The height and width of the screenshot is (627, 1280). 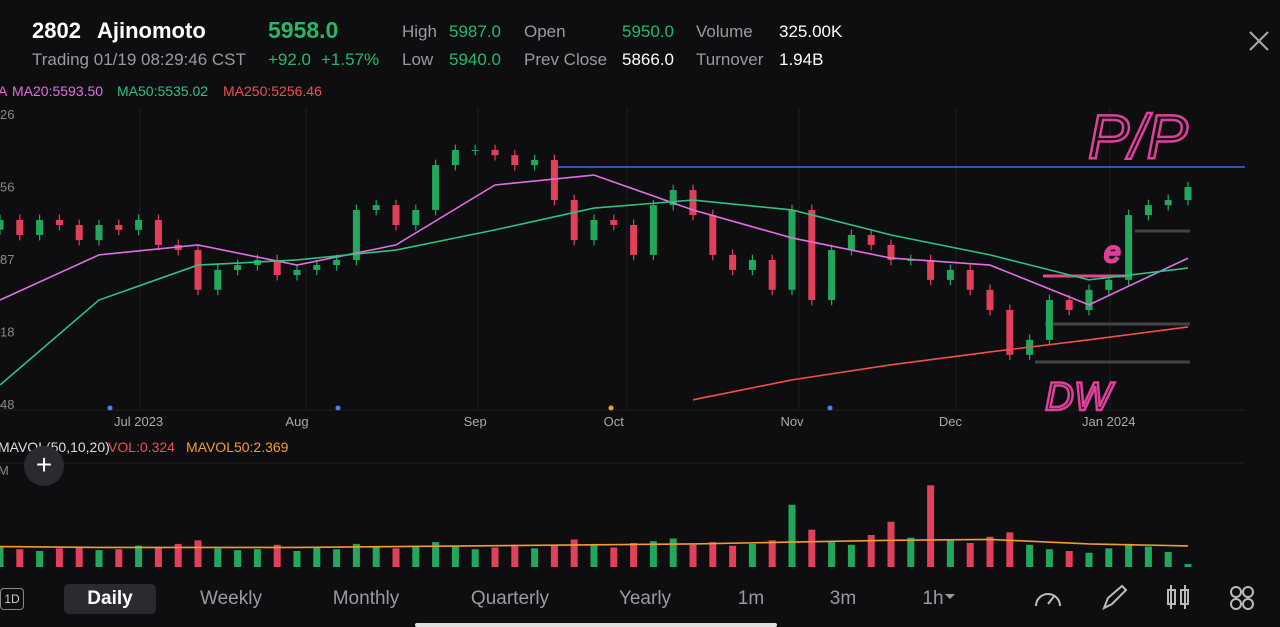 What do you see at coordinates (366, 598) in the screenshot?
I see `tab: Monthly` at bounding box center [366, 598].